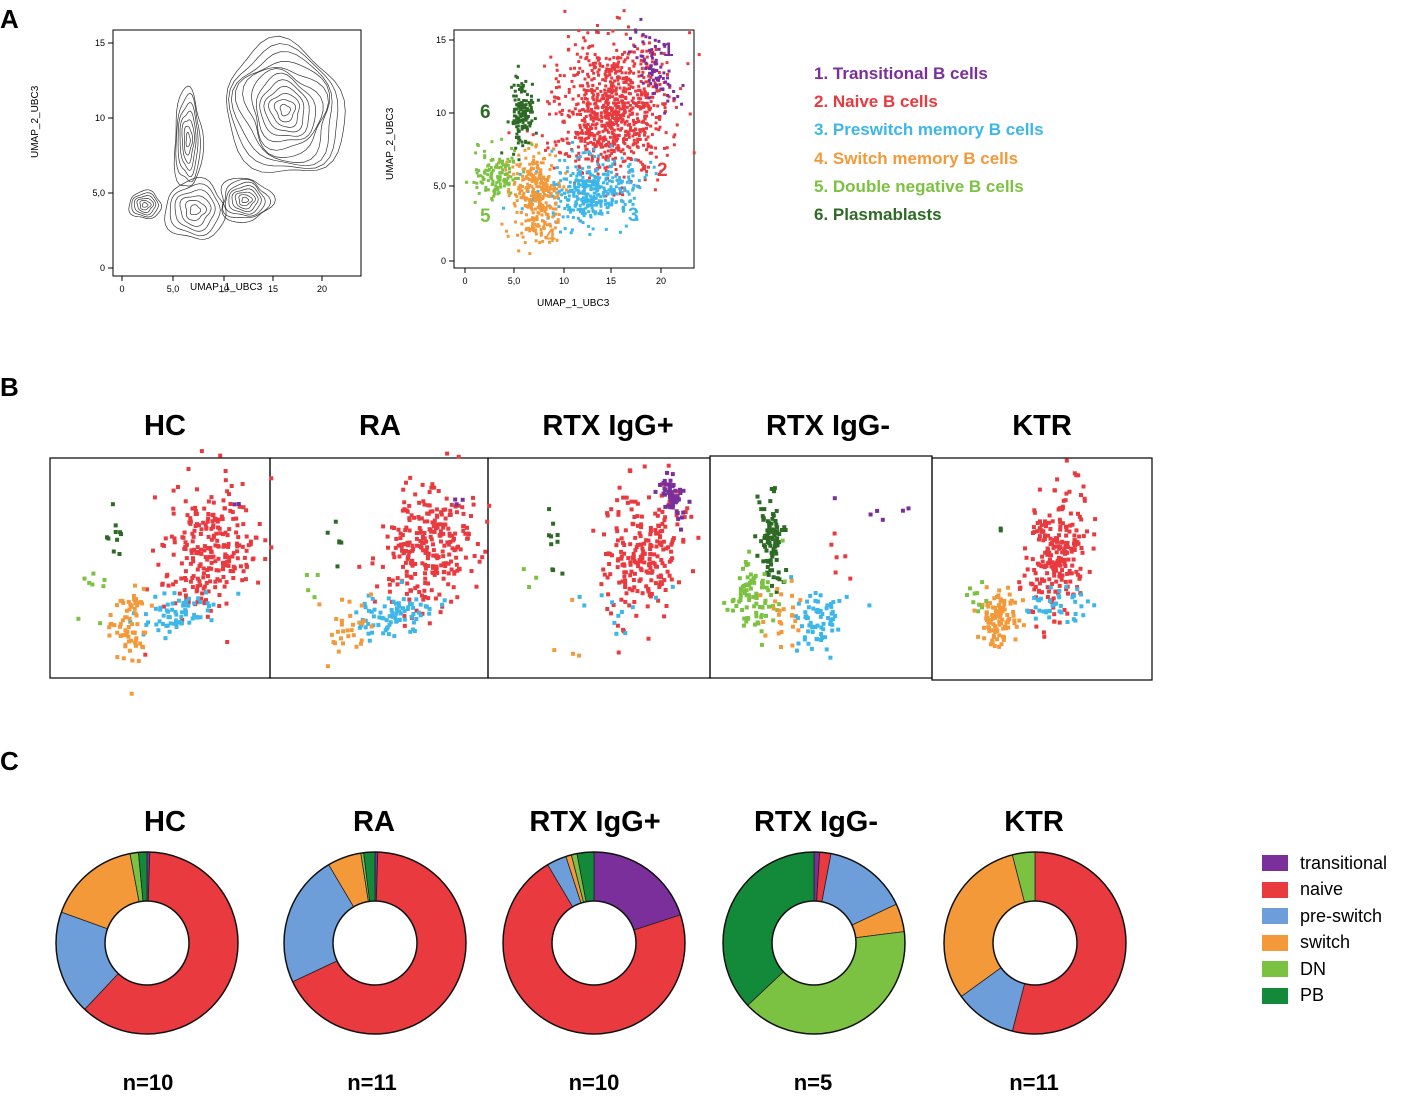  Describe the element at coordinates (1313, 968) in the screenshot. I see `legend-c-label: DN` at that location.